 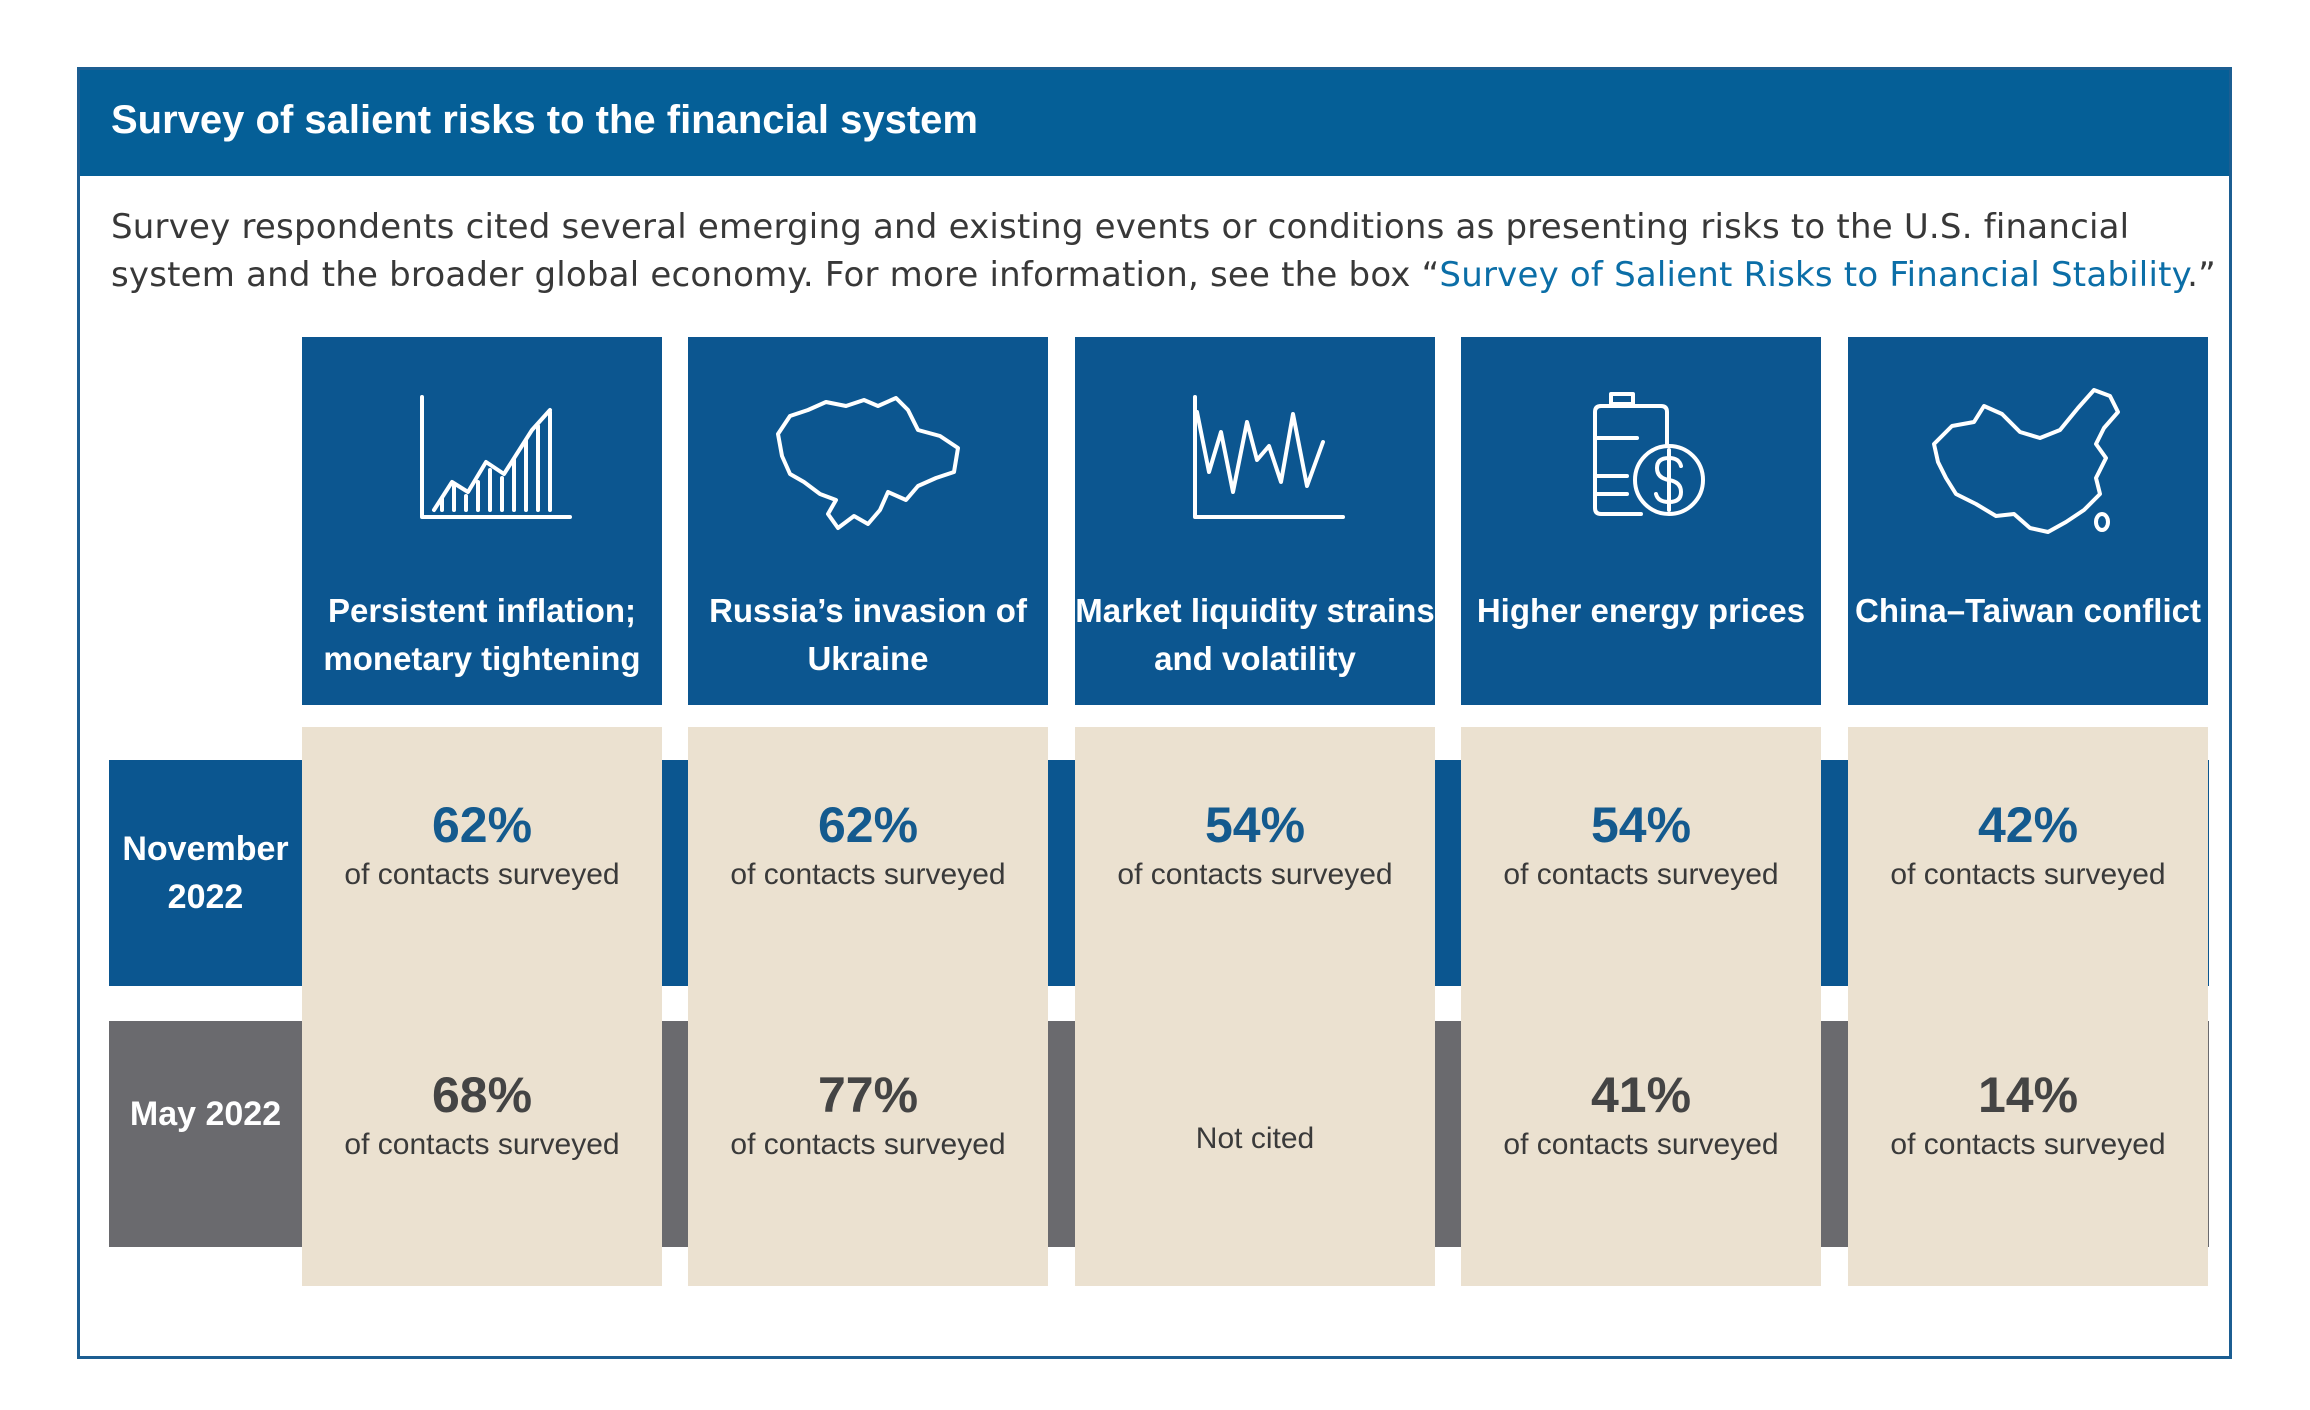 What do you see at coordinates (1255, 521) in the screenshot?
I see `column-header-liquidity: Market liquidity strains and volatility` at bounding box center [1255, 521].